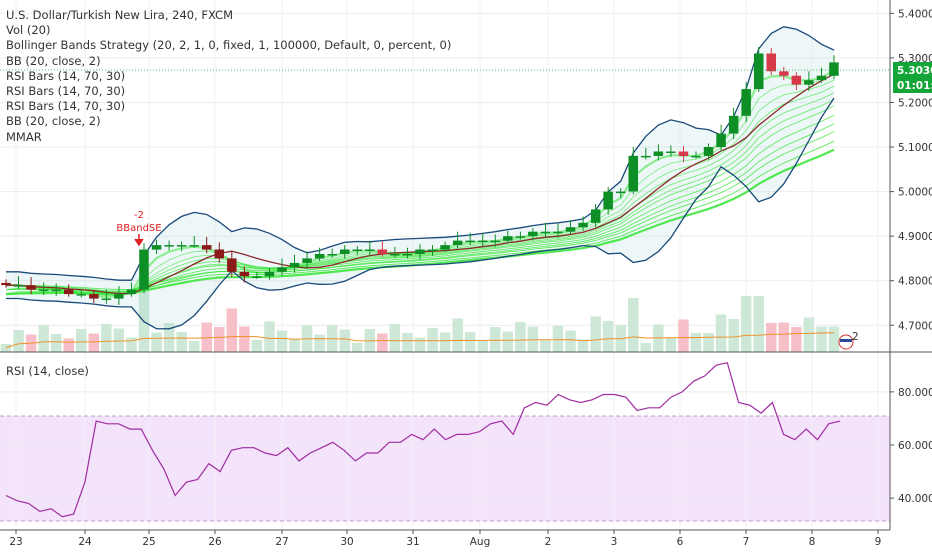 This screenshot has width=932, height=554. What do you see at coordinates (53, 121) in the screenshot?
I see `legend-bb-2: BB (20, close, 2)` at bounding box center [53, 121].